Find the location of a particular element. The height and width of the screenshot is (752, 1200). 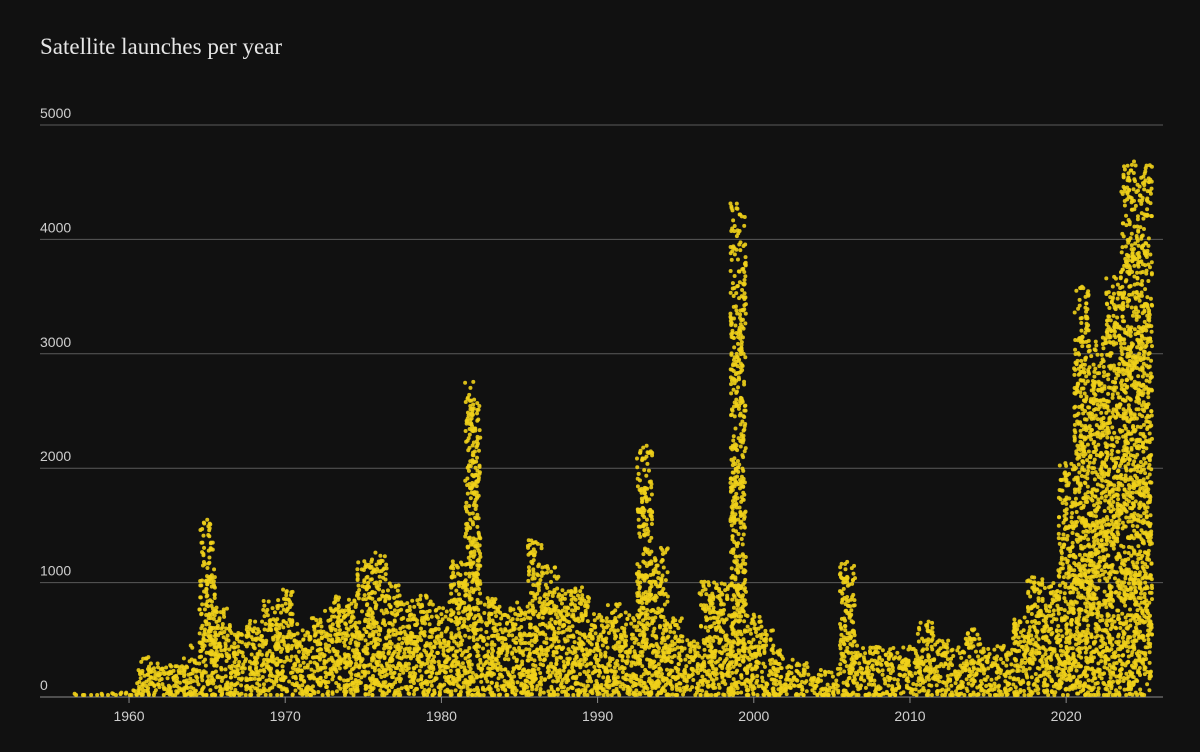

chart-title: Satellite launches per year is located at coordinates (161, 46).